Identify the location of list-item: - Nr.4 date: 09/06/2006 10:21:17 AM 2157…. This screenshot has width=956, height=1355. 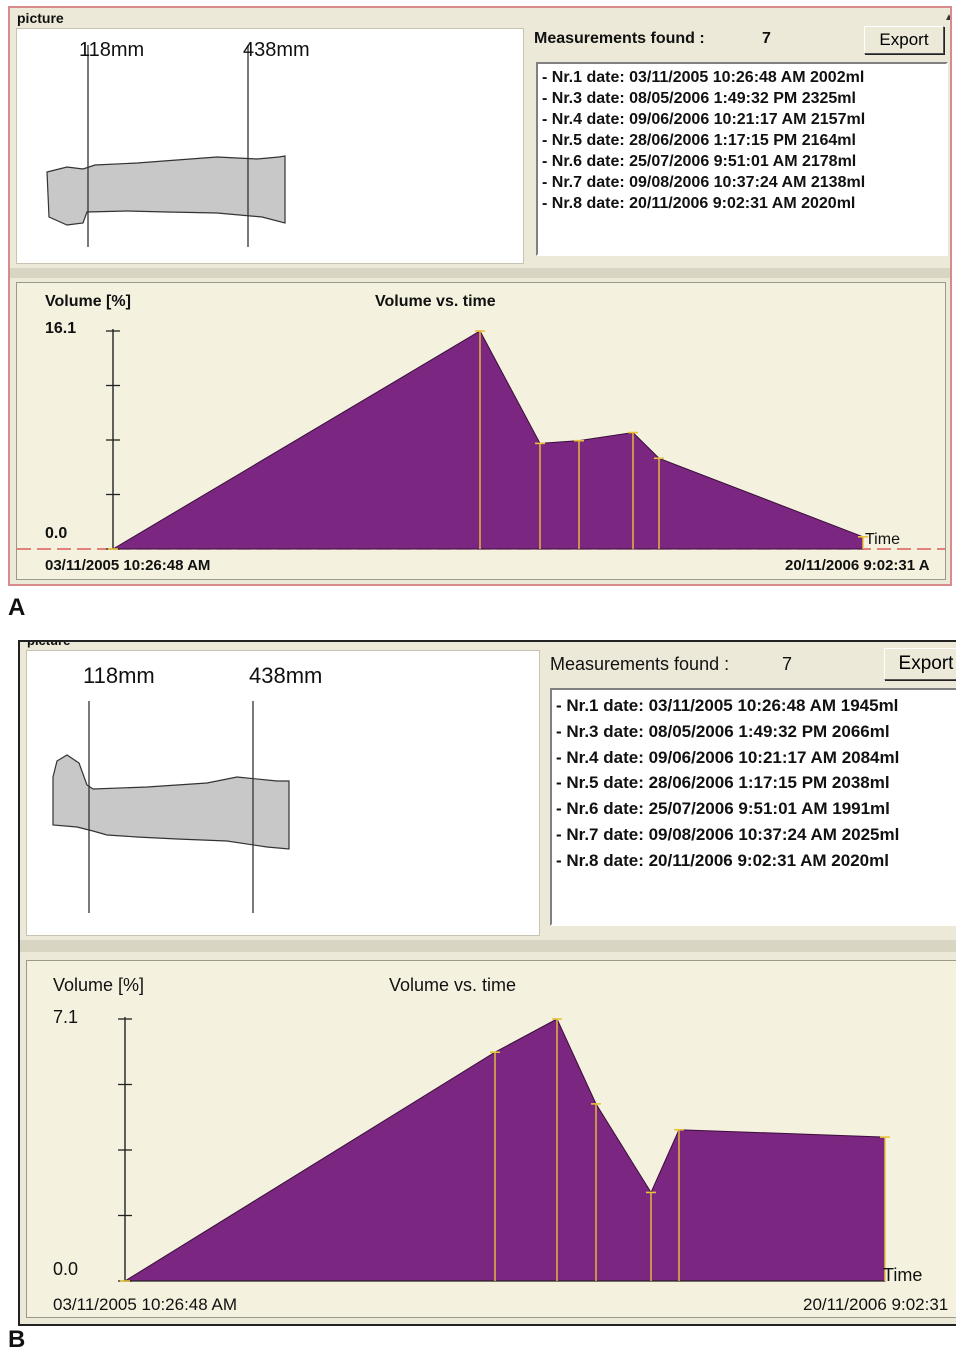
(704, 119).